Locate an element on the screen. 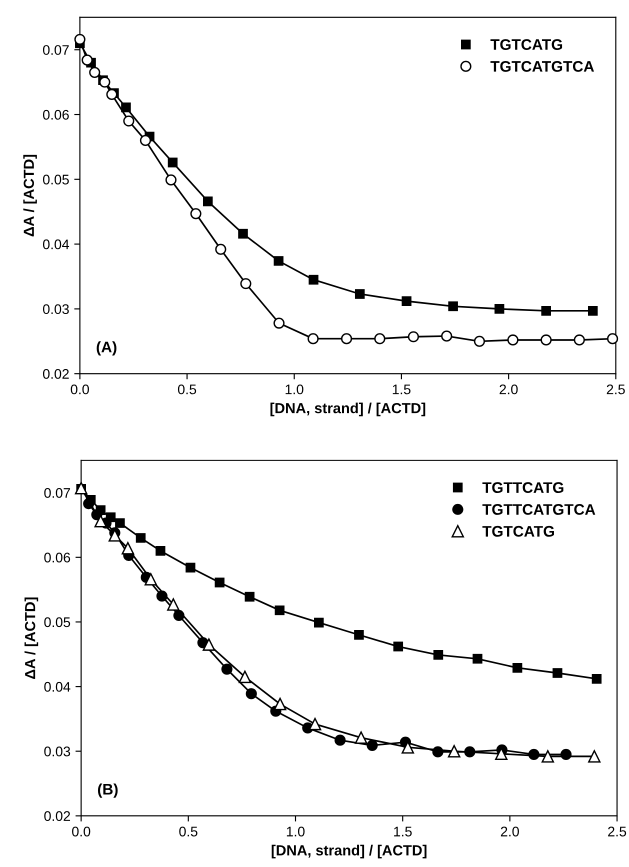 The width and height of the screenshot is (629, 867). legend-label: TGTTCATG is located at coordinates (523, 487).